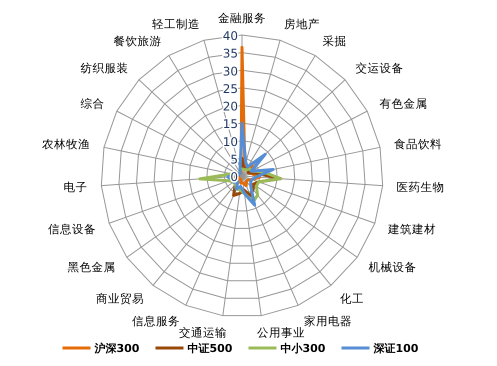 Image resolution: width=497 pixels, height=366 pixels. I want to click on spoke-label: 综合, so click(92, 103).